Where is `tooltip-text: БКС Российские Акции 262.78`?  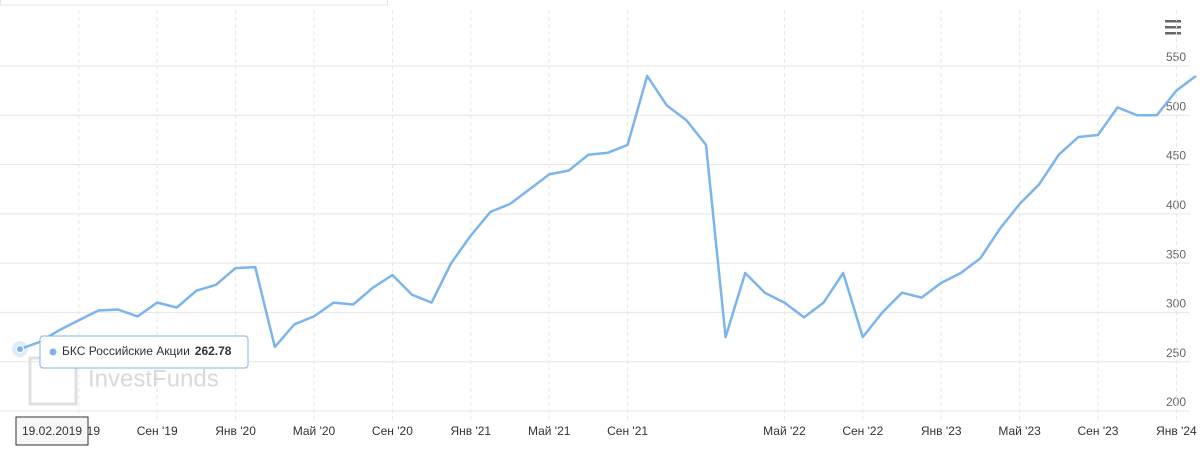 tooltip-text: БКС Российские Акции 262.78 is located at coordinates (147, 351).